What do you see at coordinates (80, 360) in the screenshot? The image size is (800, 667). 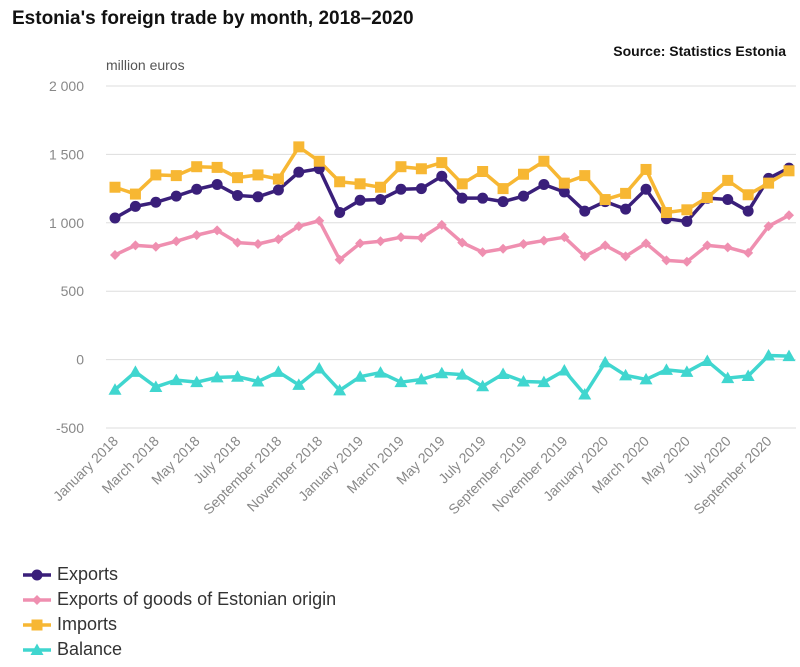 I see `y-tick-label: 0` at bounding box center [80, 360].